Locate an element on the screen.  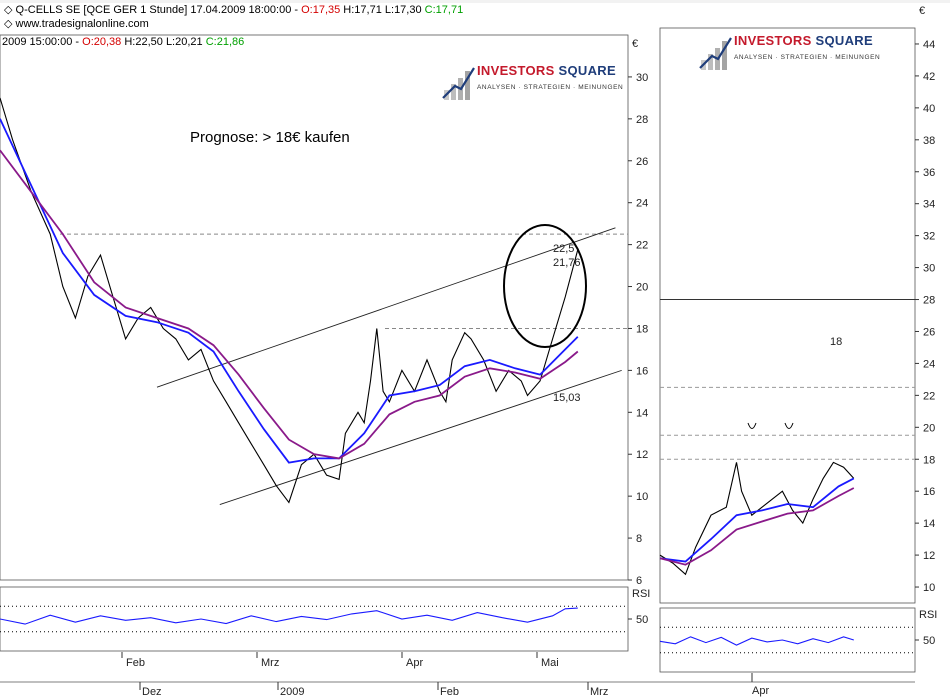
bottom-tick-label-Mrz: Mrz is located at coordinates (599, 692).